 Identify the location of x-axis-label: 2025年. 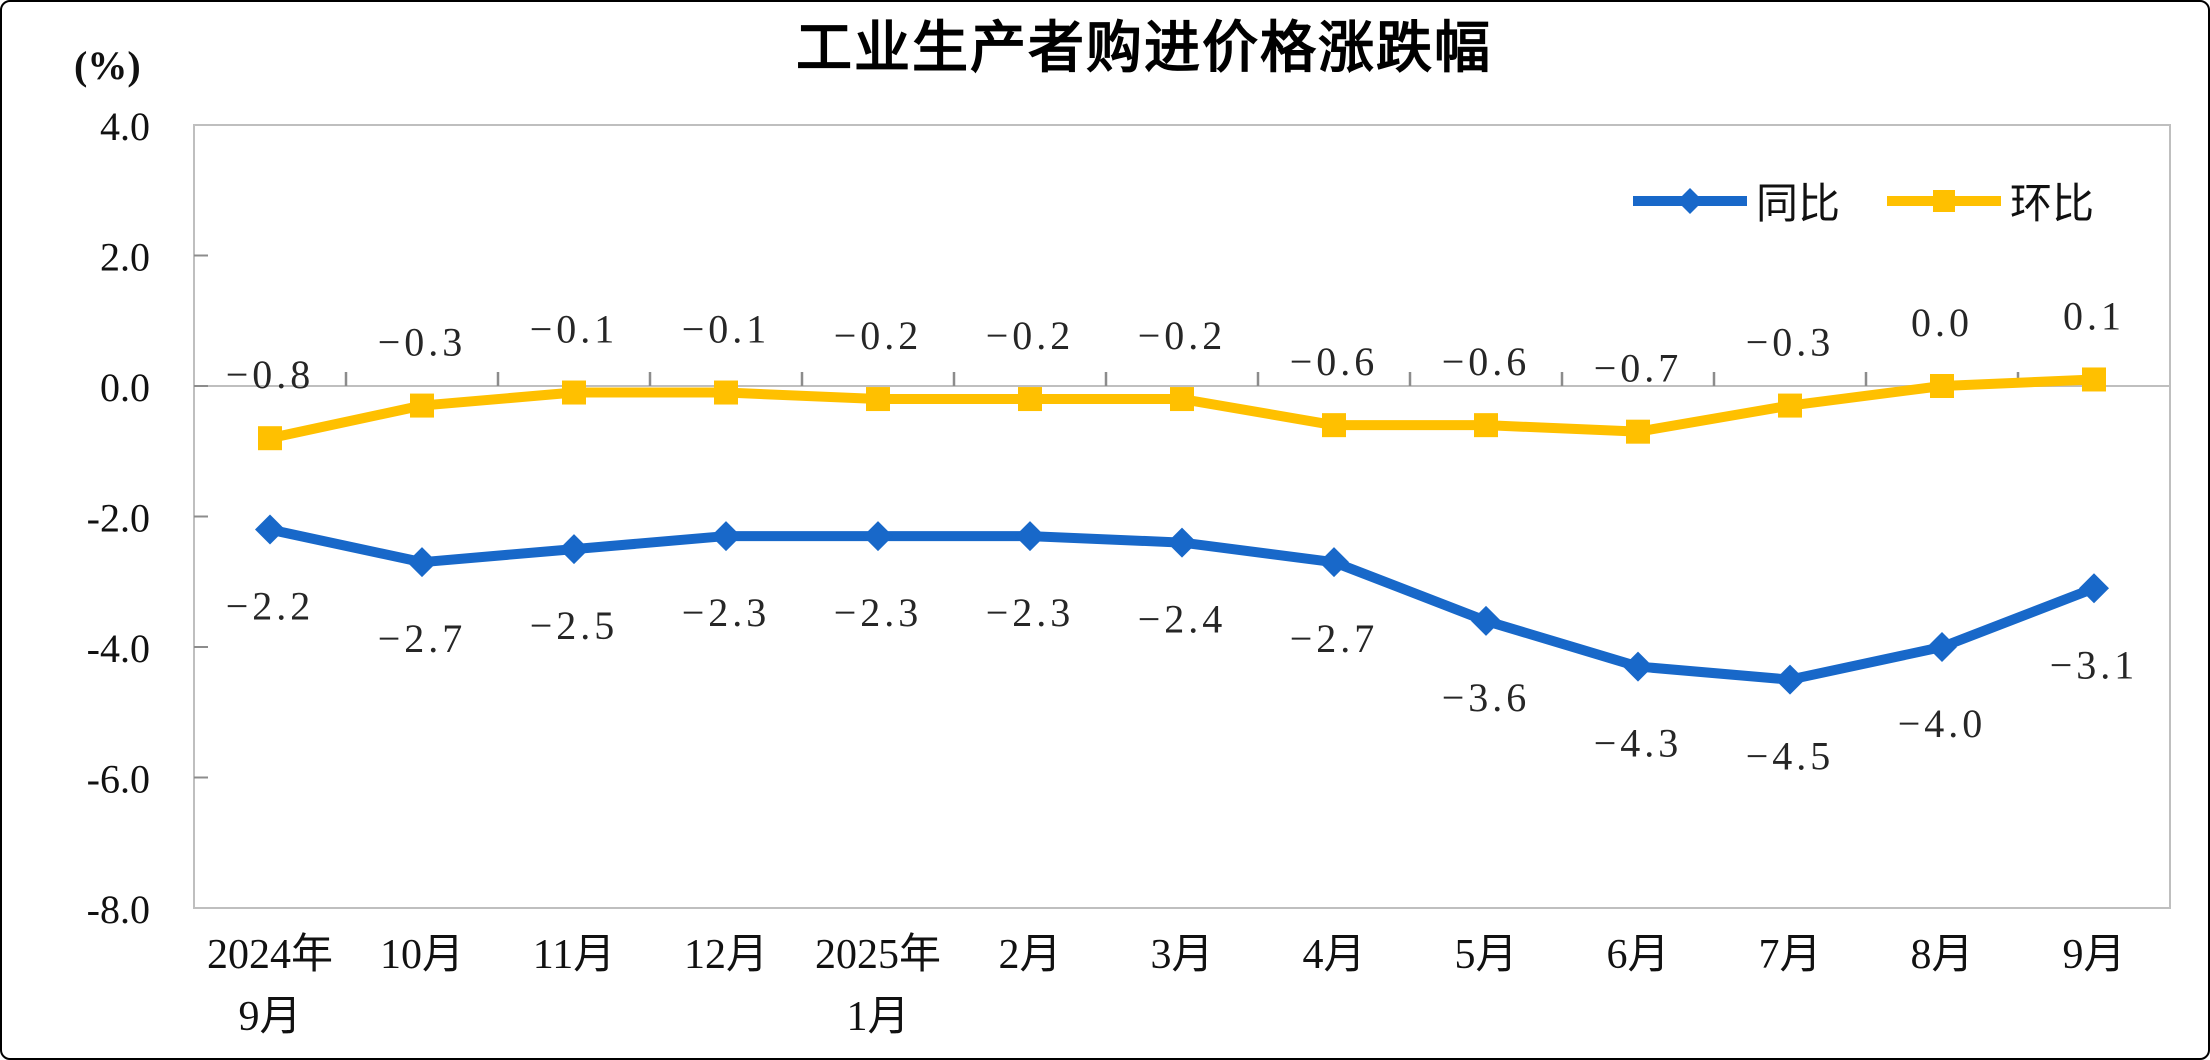
(878, 954).